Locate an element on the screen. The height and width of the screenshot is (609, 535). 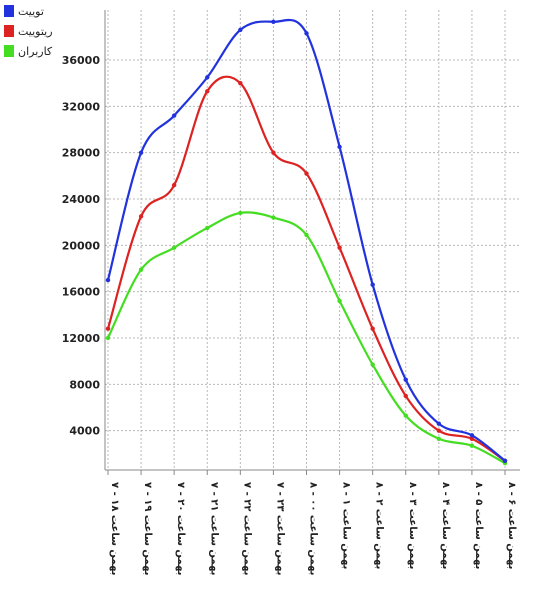
legend-label: کاربران is located at coordinates (35, 51).